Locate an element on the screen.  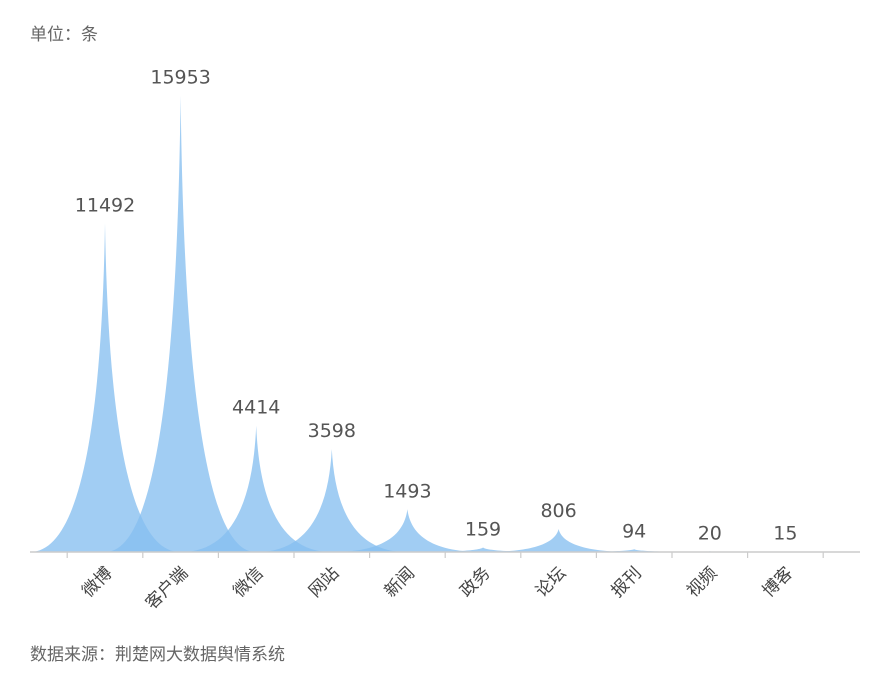
x-axis is located at coordinates (445, 554).